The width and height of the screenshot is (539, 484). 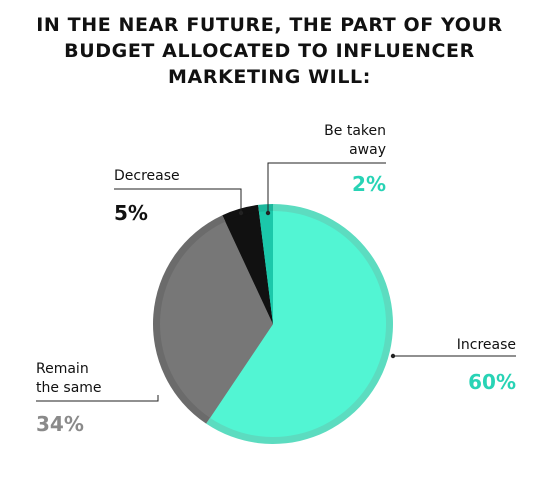 What do you see at coordinates (178, 200) in the screenshot?
I see `leader-line-decrease` at bounding box center [178, 200].